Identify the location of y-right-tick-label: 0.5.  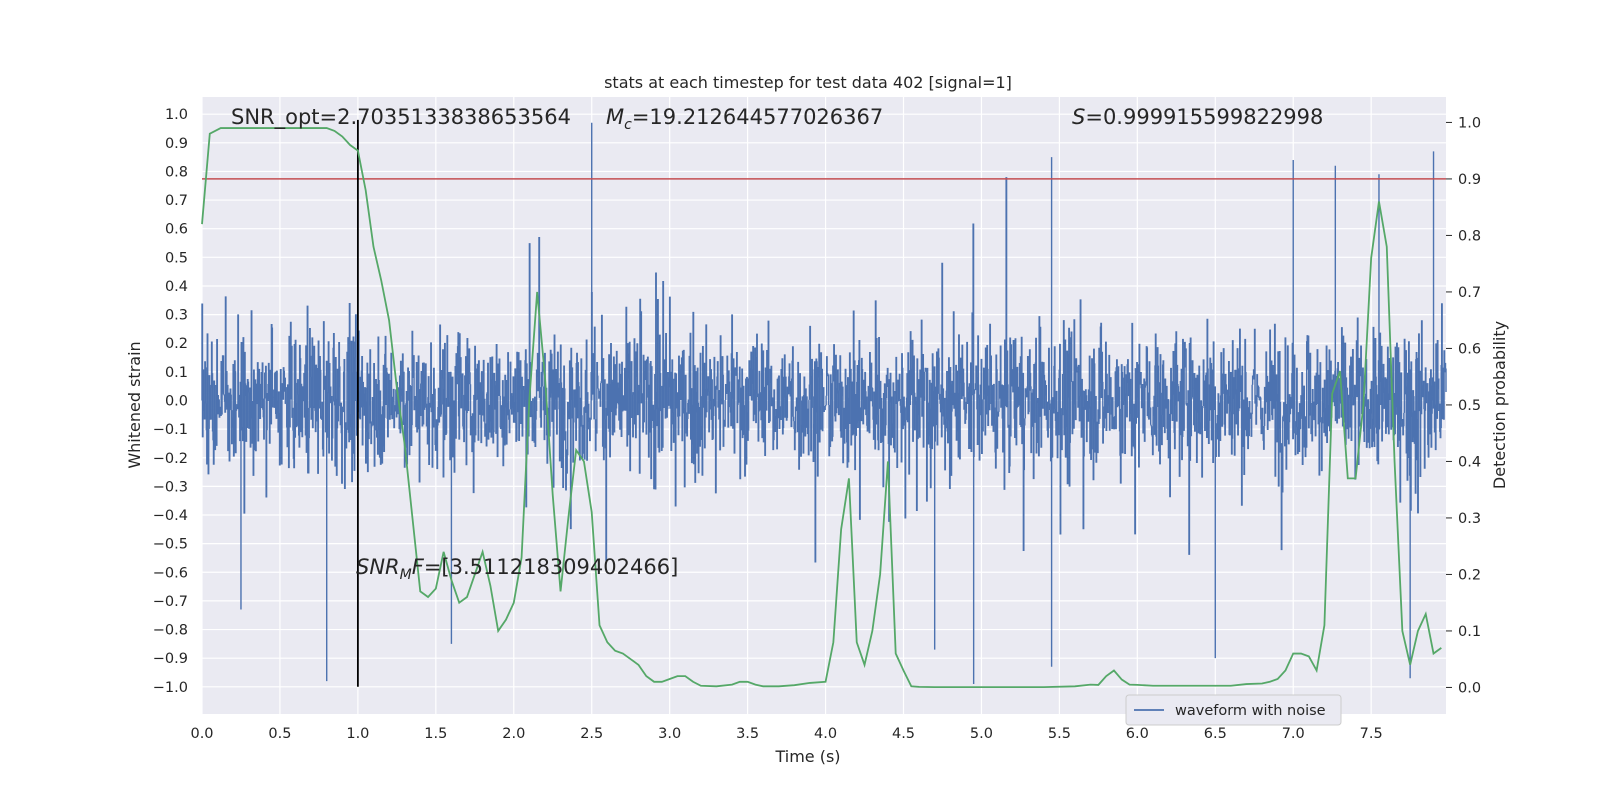
(1469, 406).